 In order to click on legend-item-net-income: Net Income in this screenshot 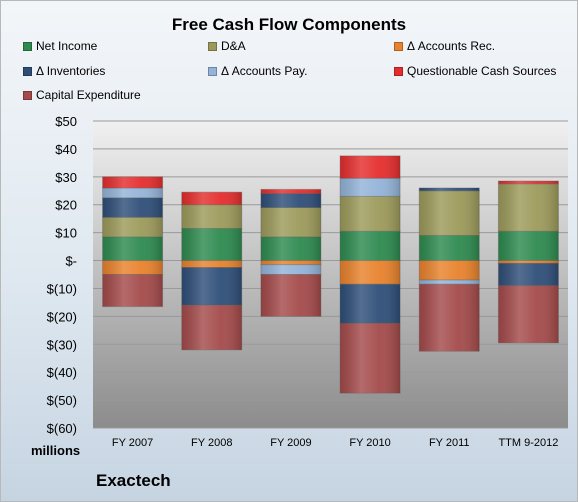, I will do `click(60, 46)`.